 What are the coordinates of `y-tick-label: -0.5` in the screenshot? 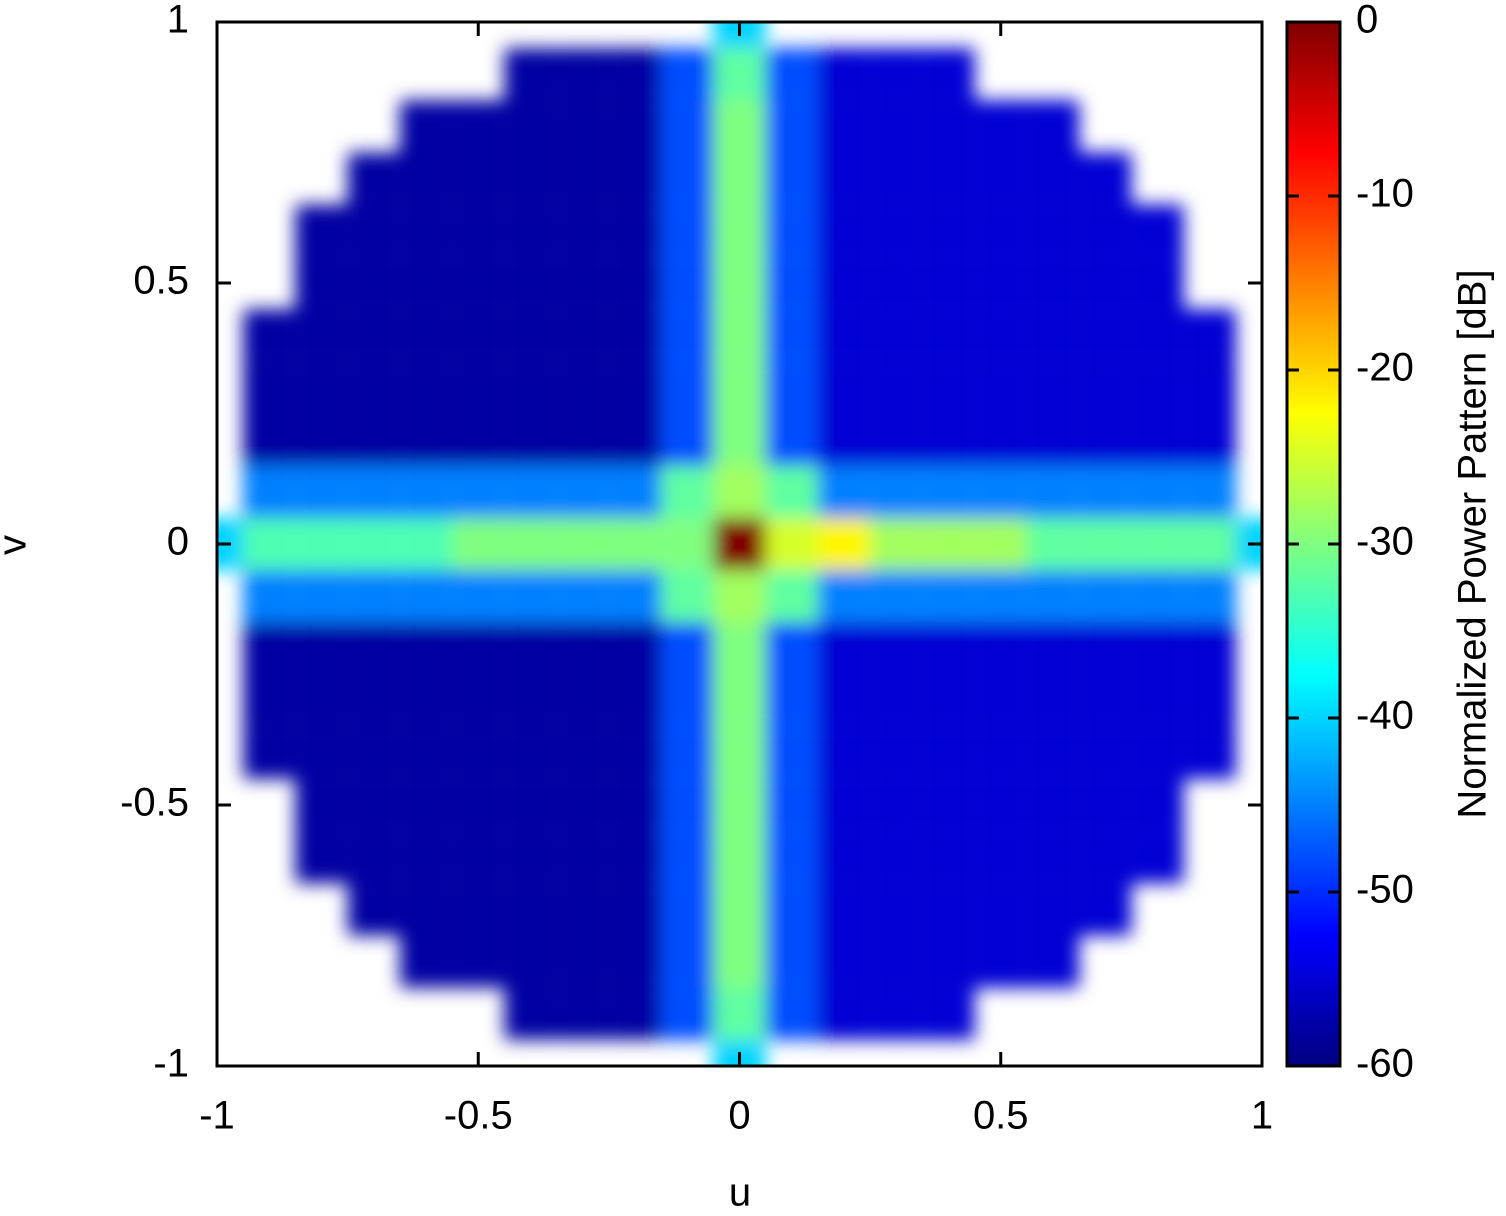 It's located at (154, 803).